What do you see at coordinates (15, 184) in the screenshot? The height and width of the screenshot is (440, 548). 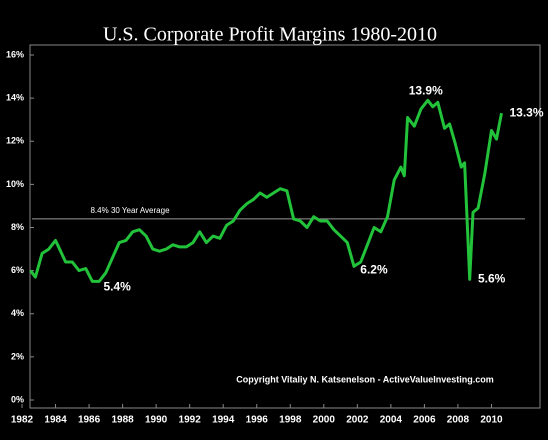 I see `y-tick-label: 10%` at bounding box center [15, 184].